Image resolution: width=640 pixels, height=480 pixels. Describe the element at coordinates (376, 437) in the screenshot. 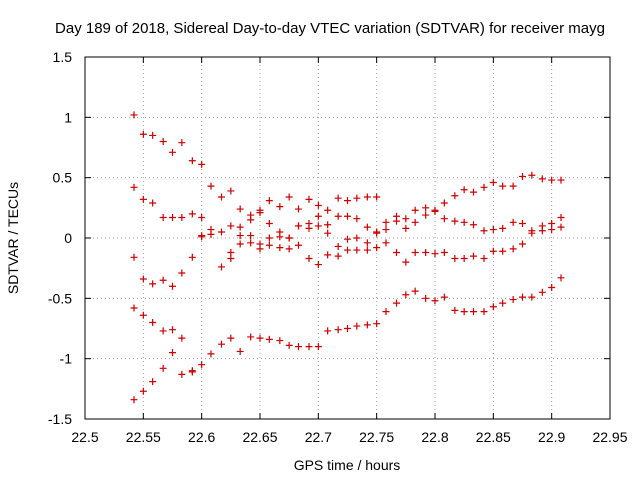

I see `x-tick-label: 22.75` at that location.